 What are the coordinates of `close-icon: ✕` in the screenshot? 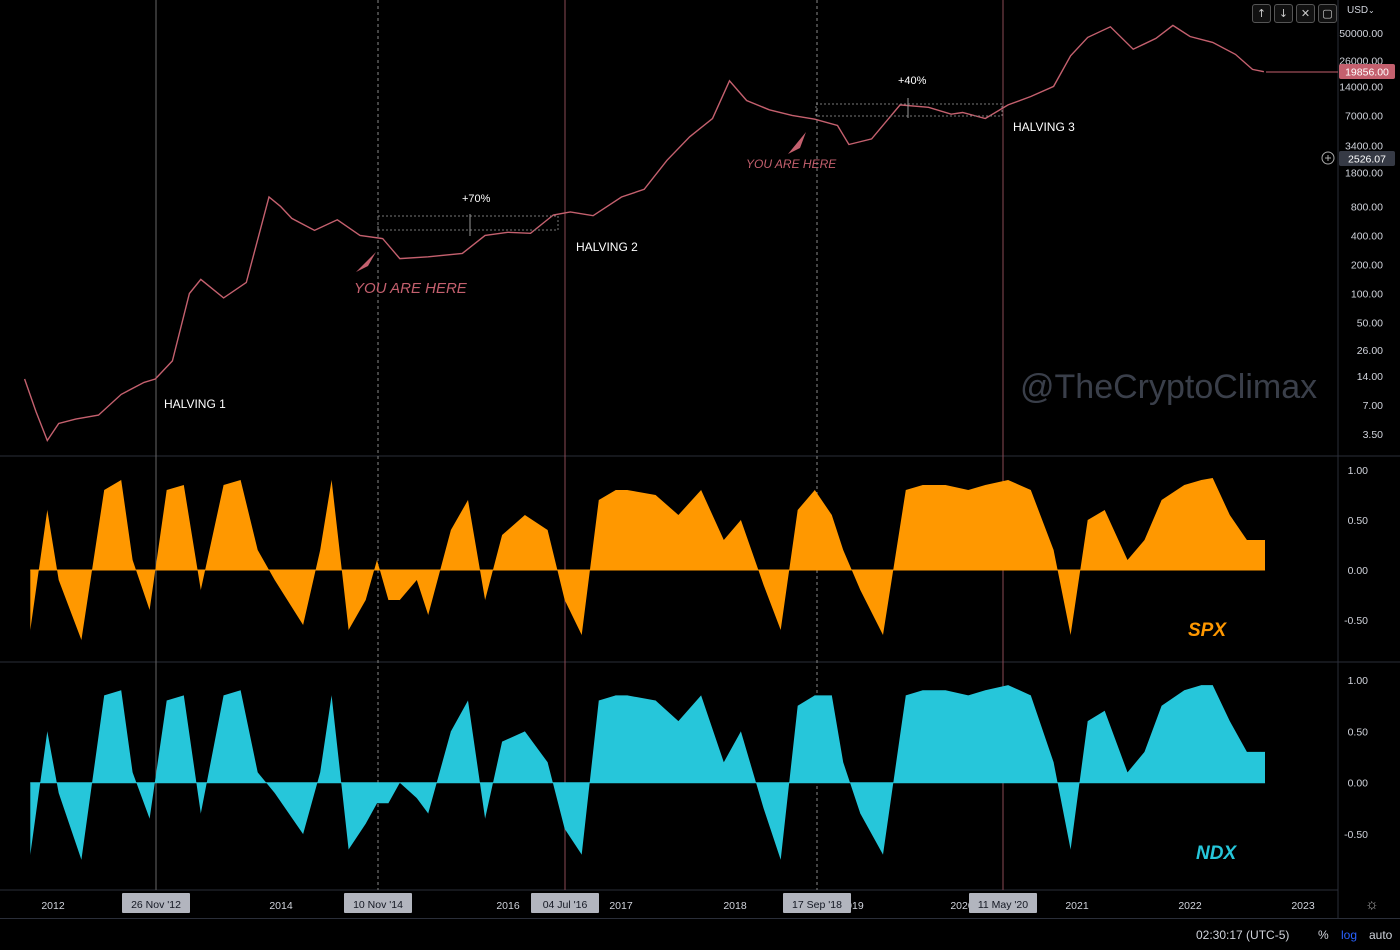 It's located at (1305, 13).